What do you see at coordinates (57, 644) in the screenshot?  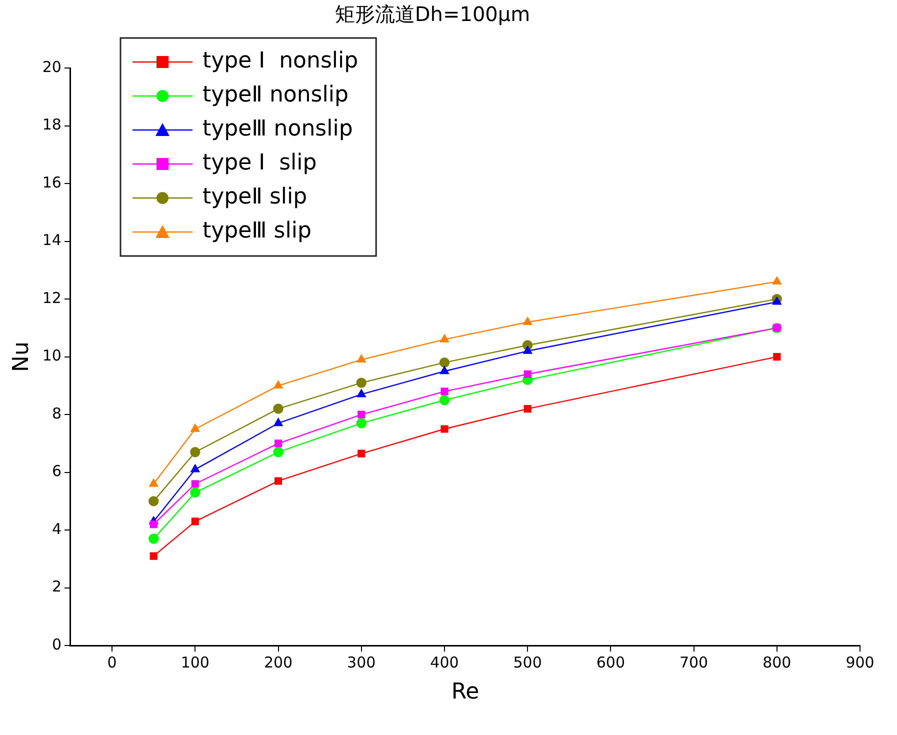 I see `y-tick-label: 0` at bounding box center [57, 644].